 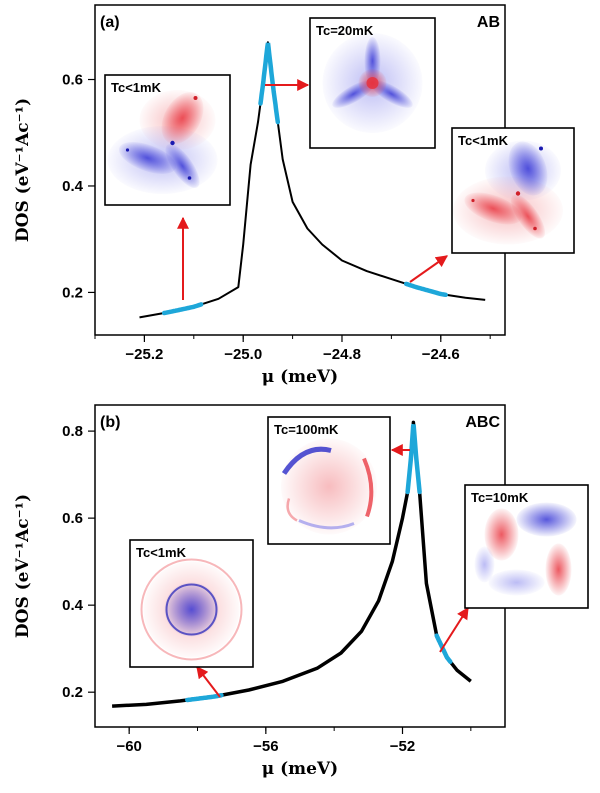 What do you see at coordinates (488, 22) in the screenshot?
I see `panel-tag: AB` at bounding box center [488, 22].